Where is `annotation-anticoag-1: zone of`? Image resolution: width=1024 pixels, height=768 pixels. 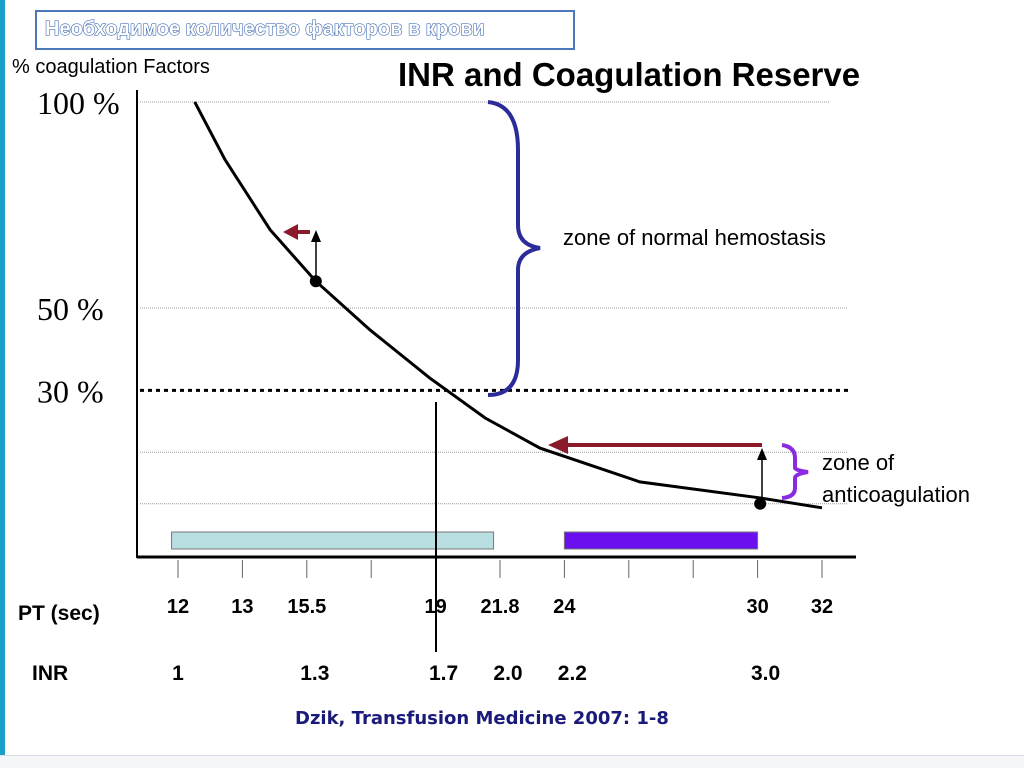
annotation-anticoag-1: zone of is located at coordinates (858, 462).